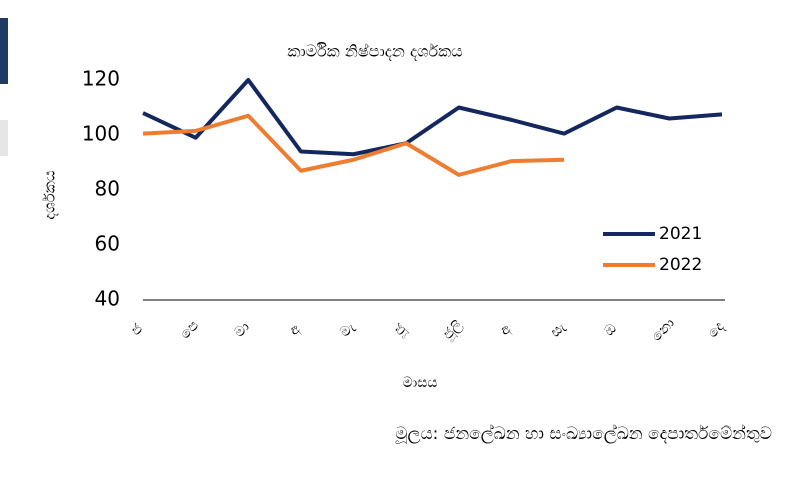 This screenshot has width=788, height=483. What do you see at coordinates (189, 330) in the screenshot?
I see `x-tick-label: පෙ` at bounding box center [189, 330].